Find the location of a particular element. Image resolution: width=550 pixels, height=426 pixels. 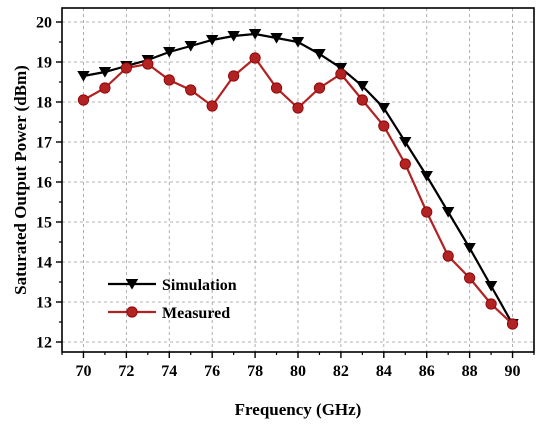

y-tick-label: 16 is located at coordinates (44, 183).